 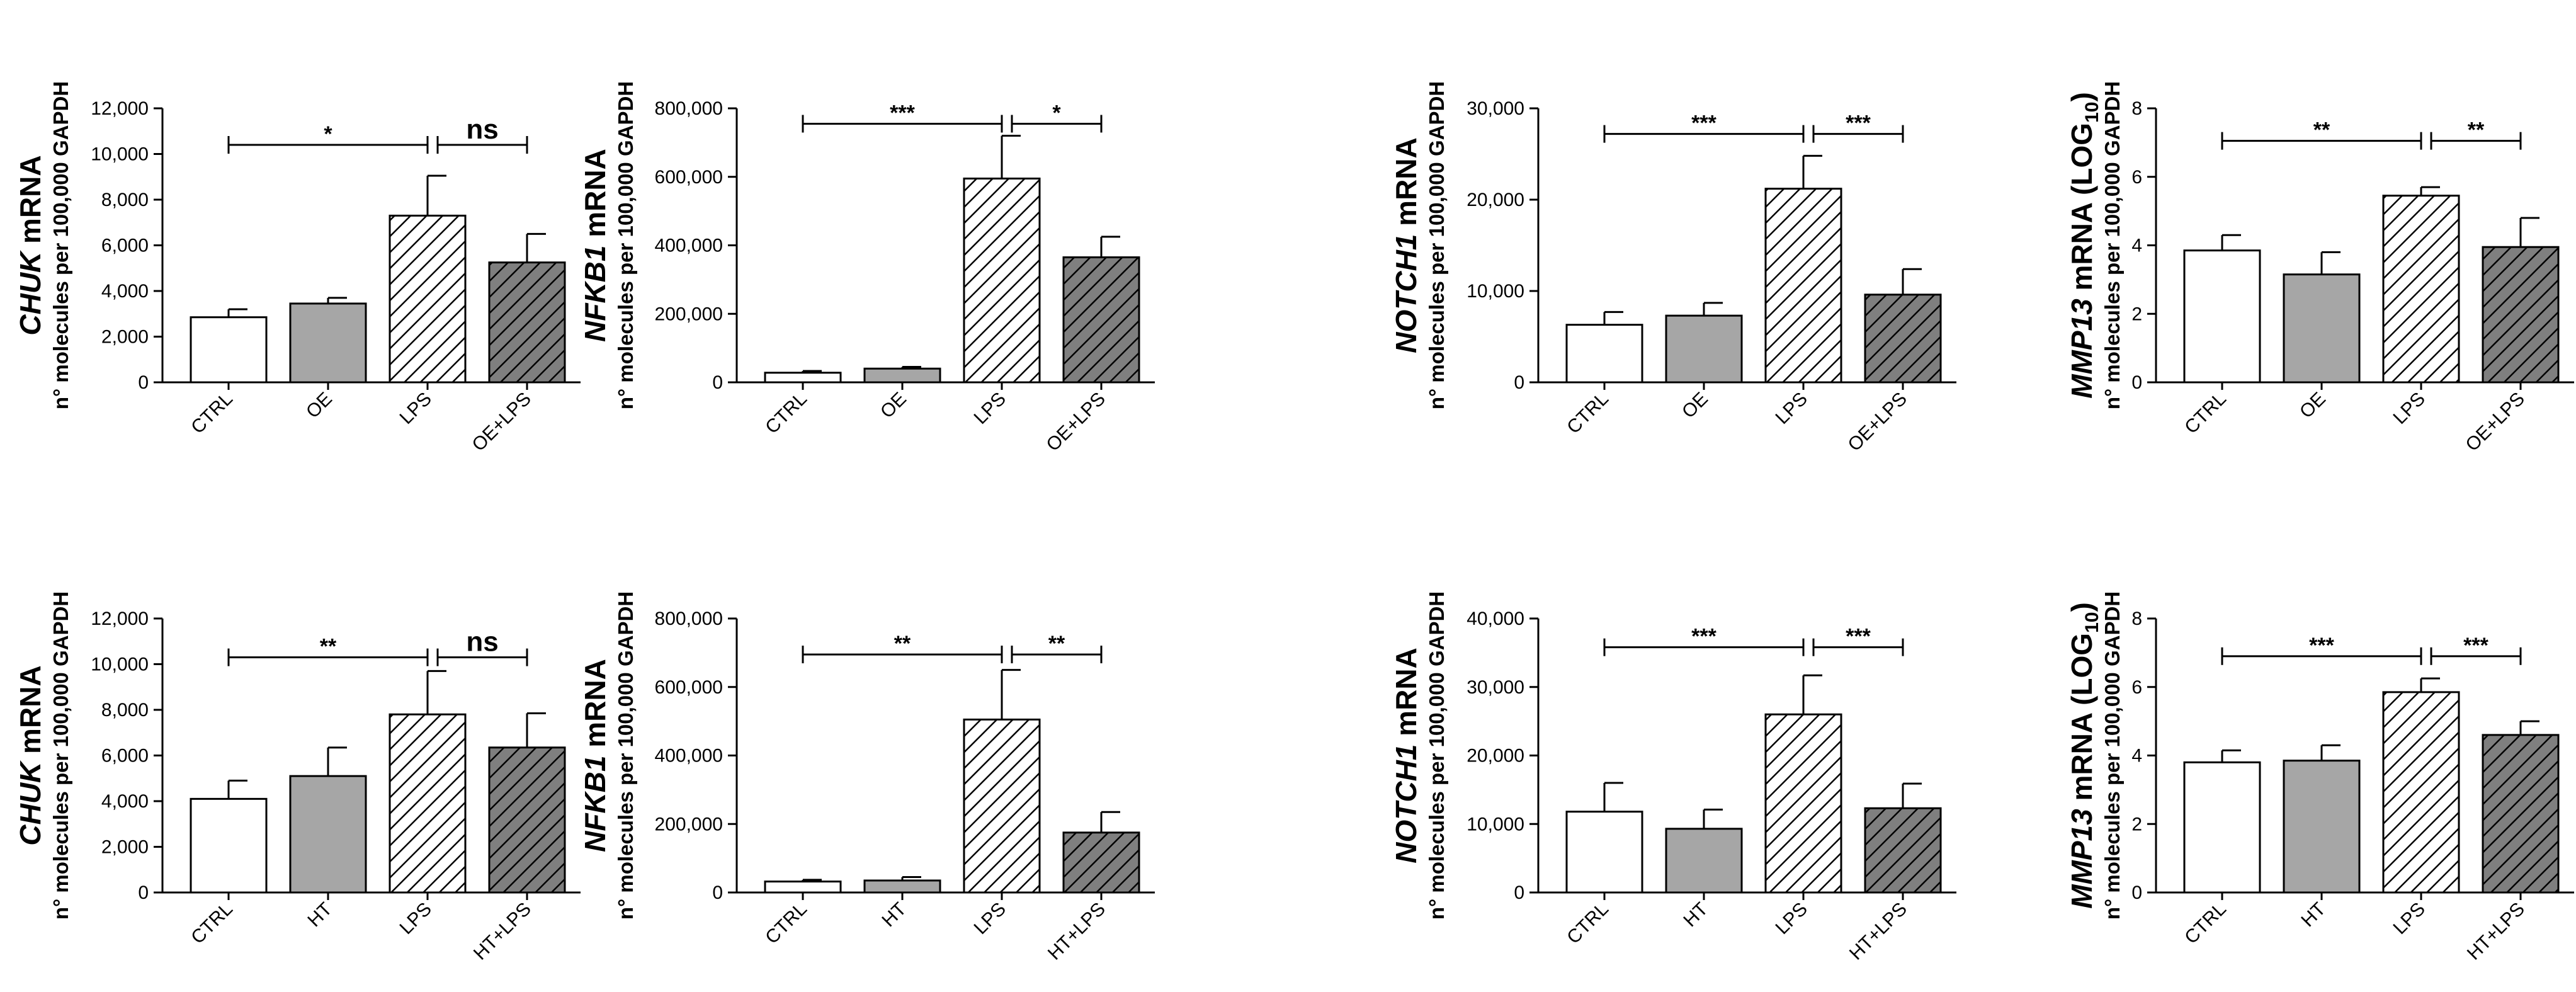 What do you see at coordinates (125, 710) in the screenshot?
I see `y-tick-label: 8,000` at bounding box center [125, 710].